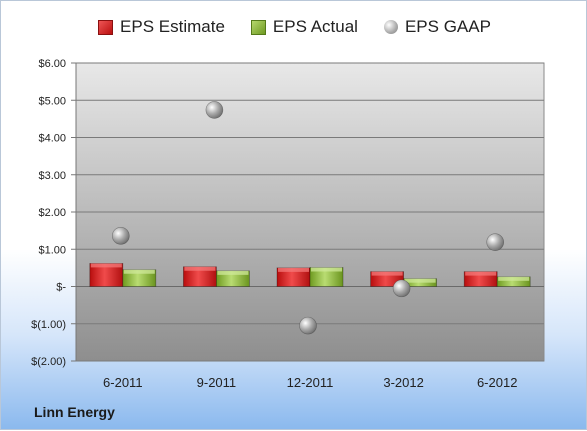  Describe the element at coordinates (106, 27) in the screenshot. I see `legend-swatch-eps-estimate` at that location.